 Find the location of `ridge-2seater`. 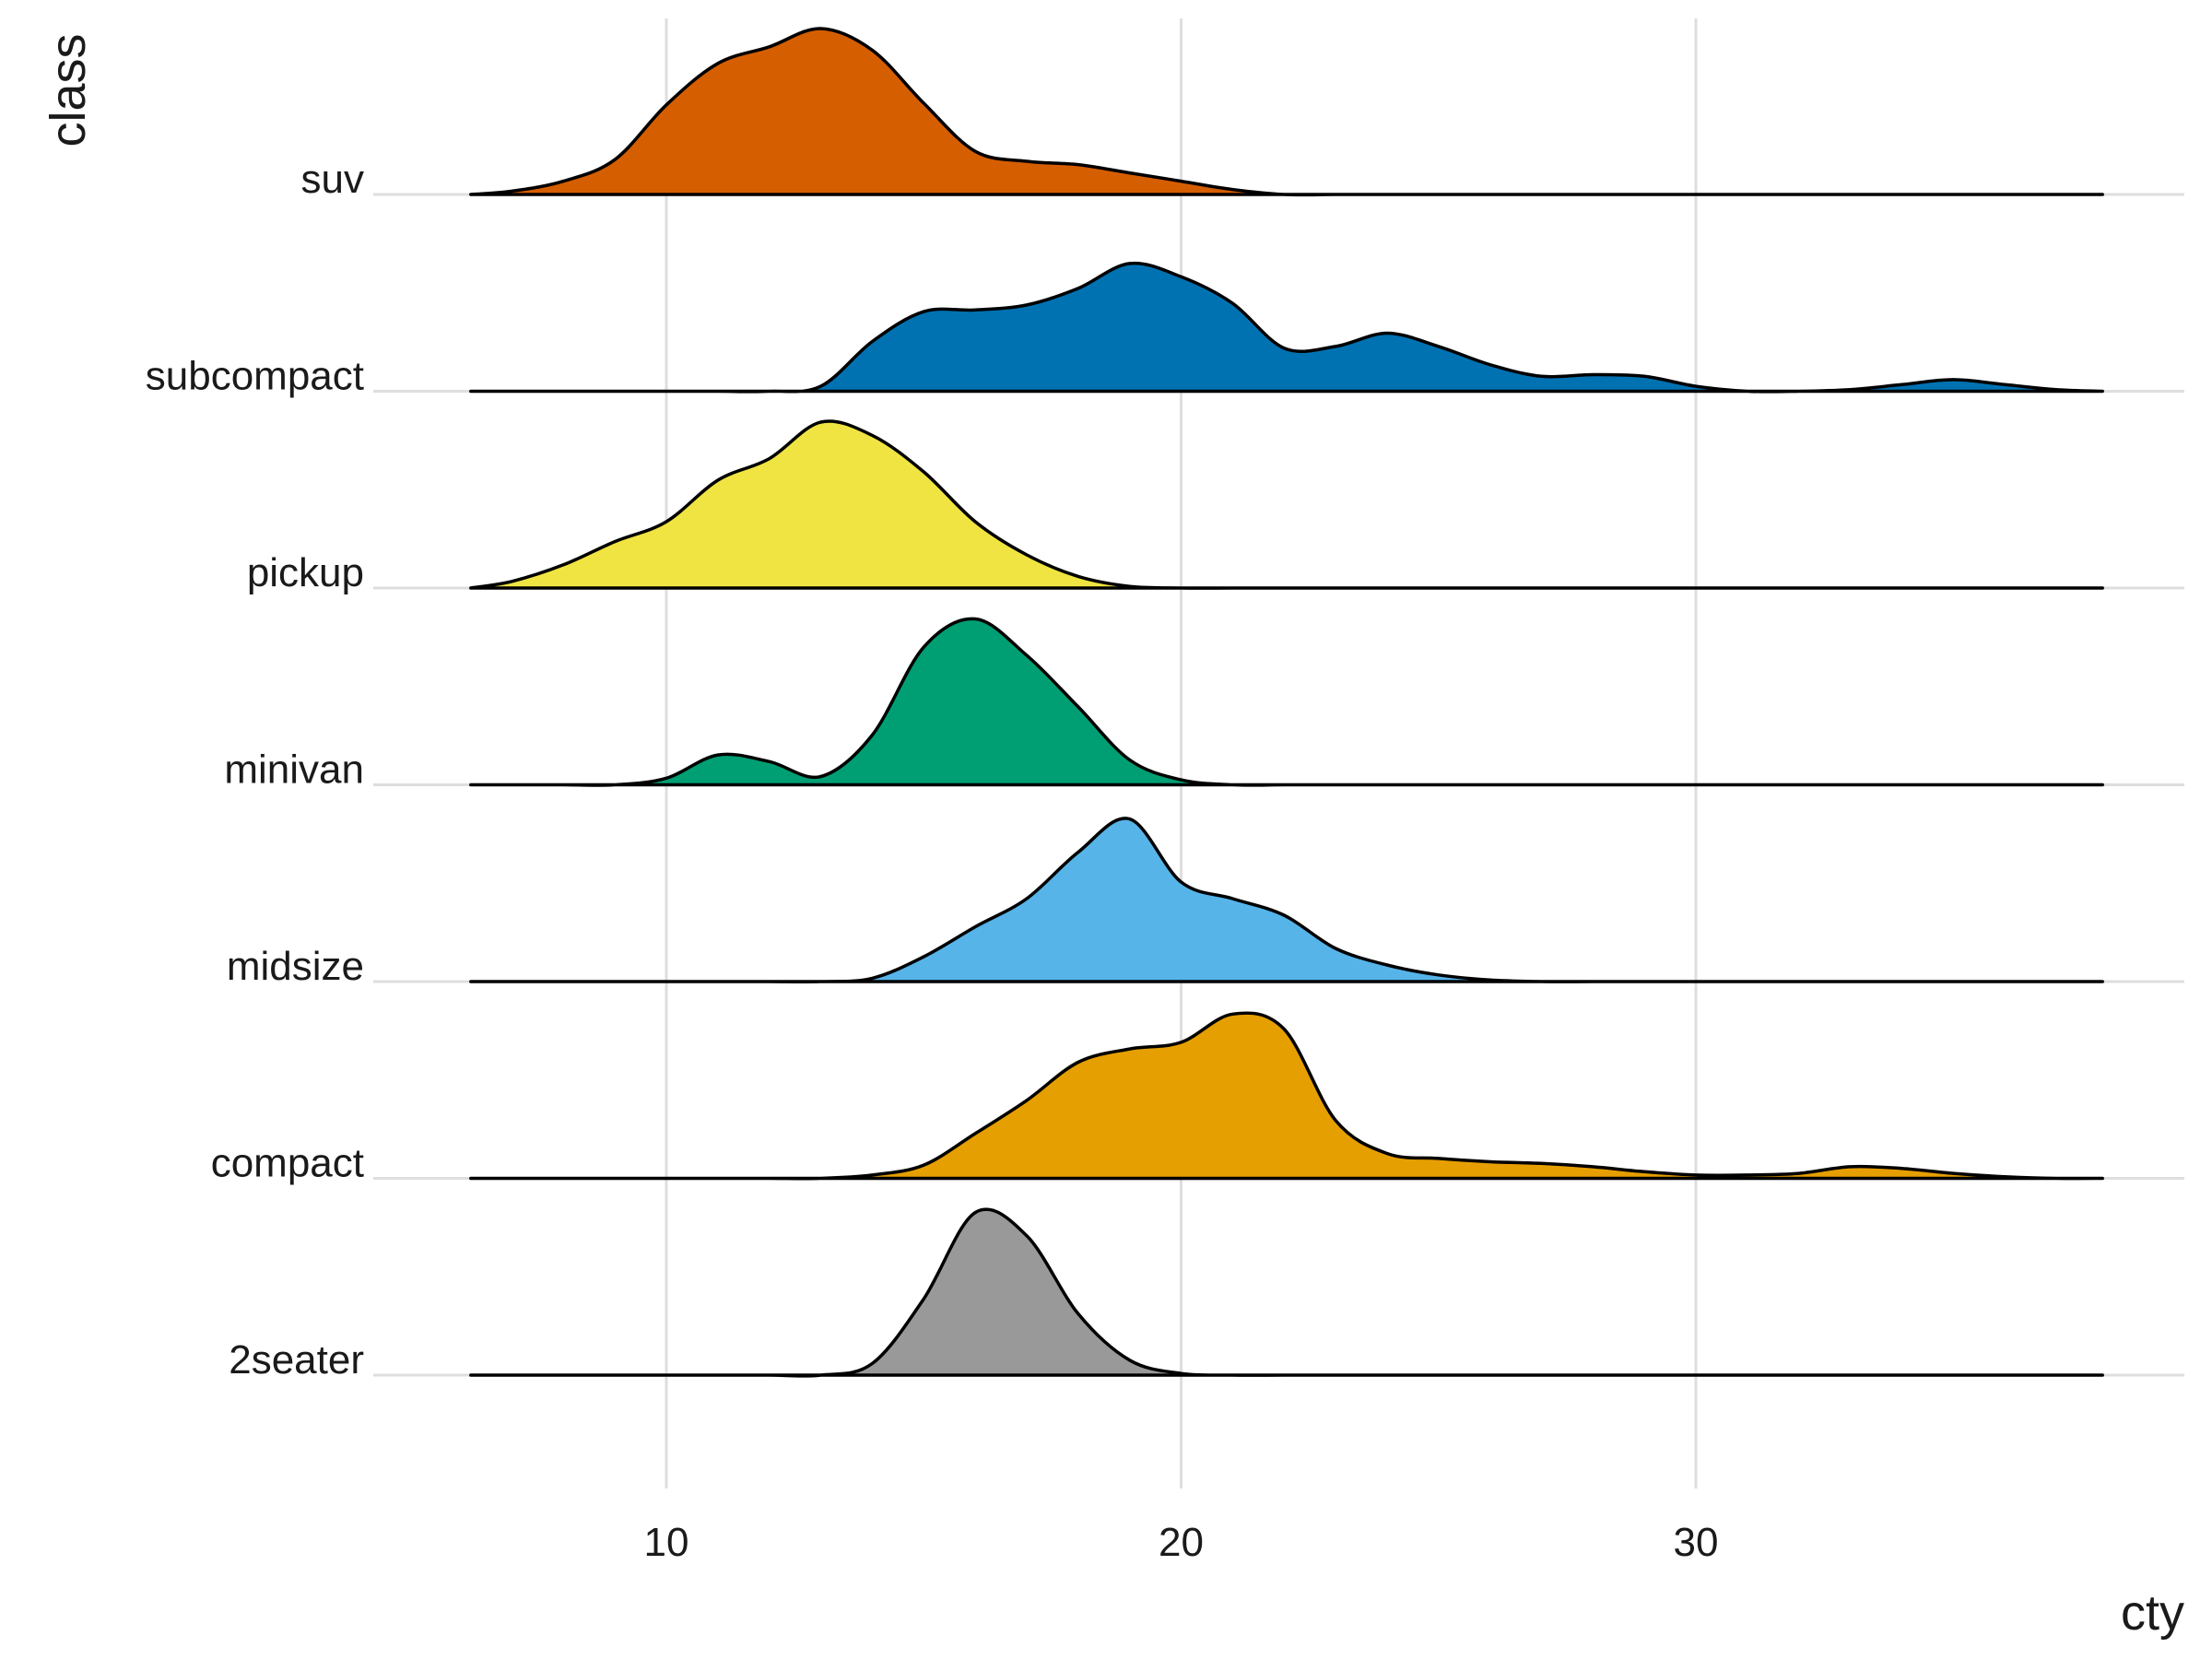

ridge-2seater is located at coordinates (1286, 1292).